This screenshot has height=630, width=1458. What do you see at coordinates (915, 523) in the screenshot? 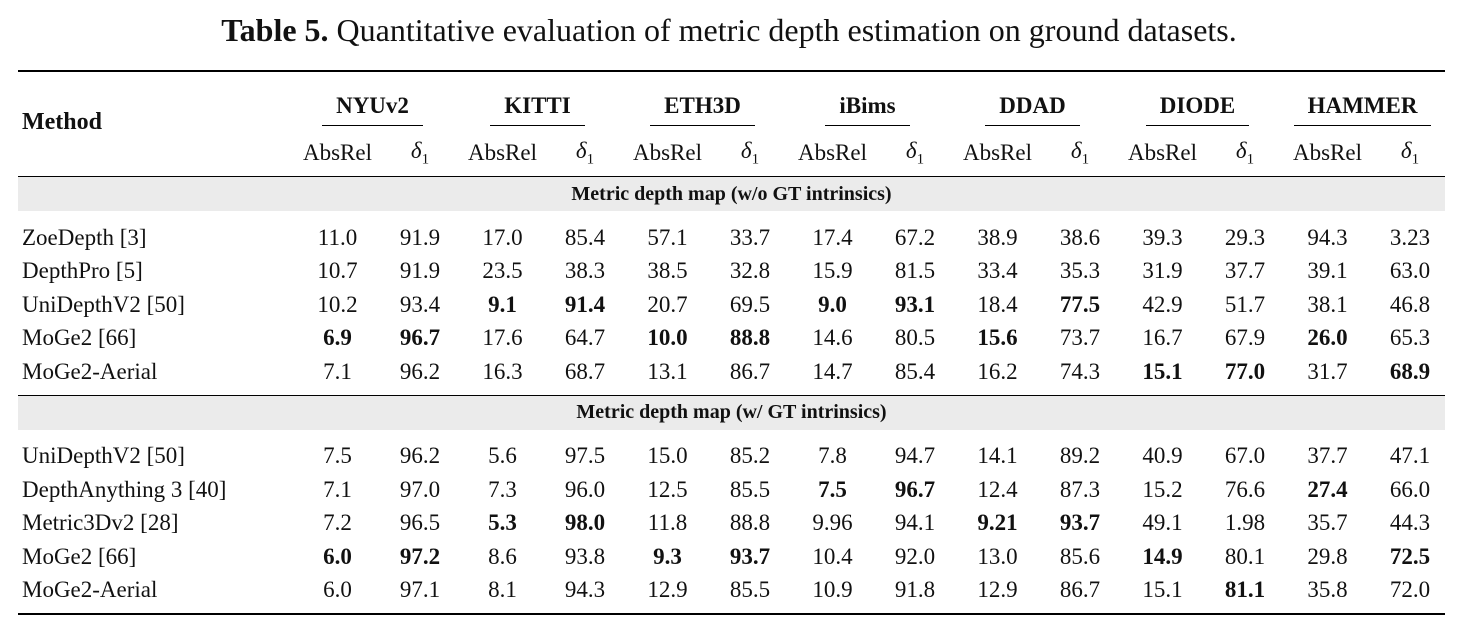
I see `value-cell: 94.1` at bounding box center [915, 523].